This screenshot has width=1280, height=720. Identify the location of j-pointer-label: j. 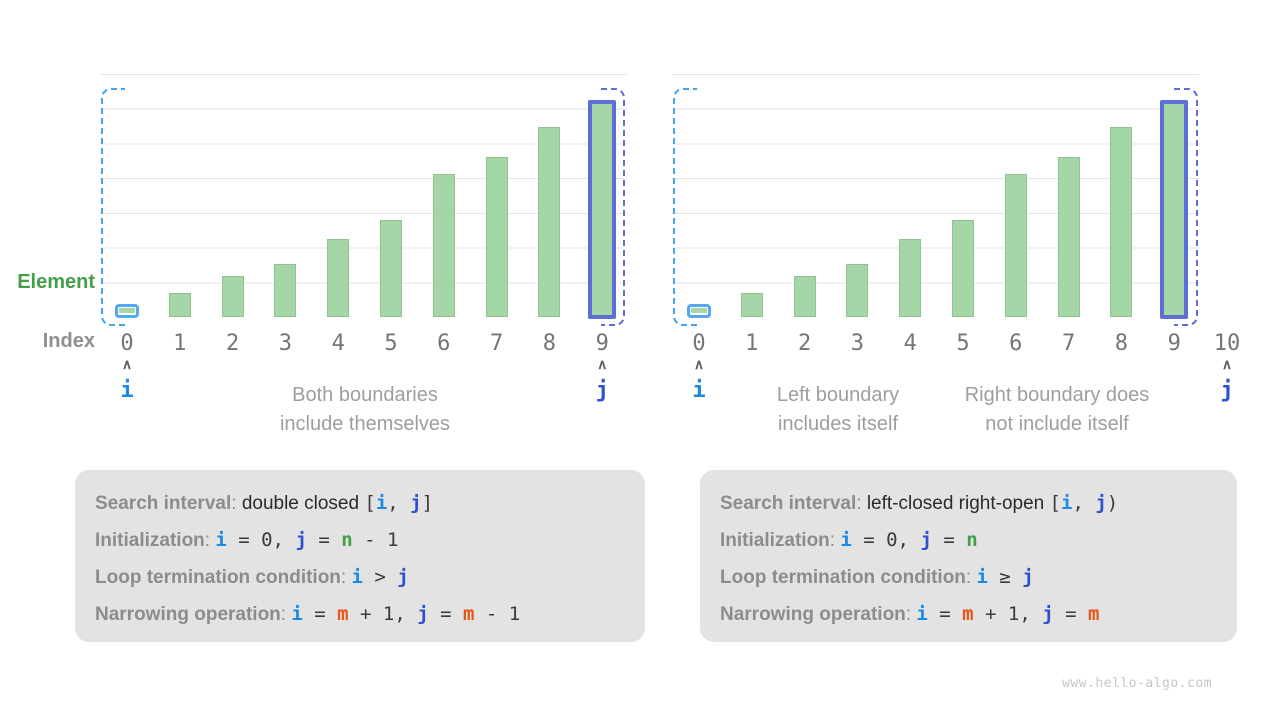
(1227, 390).